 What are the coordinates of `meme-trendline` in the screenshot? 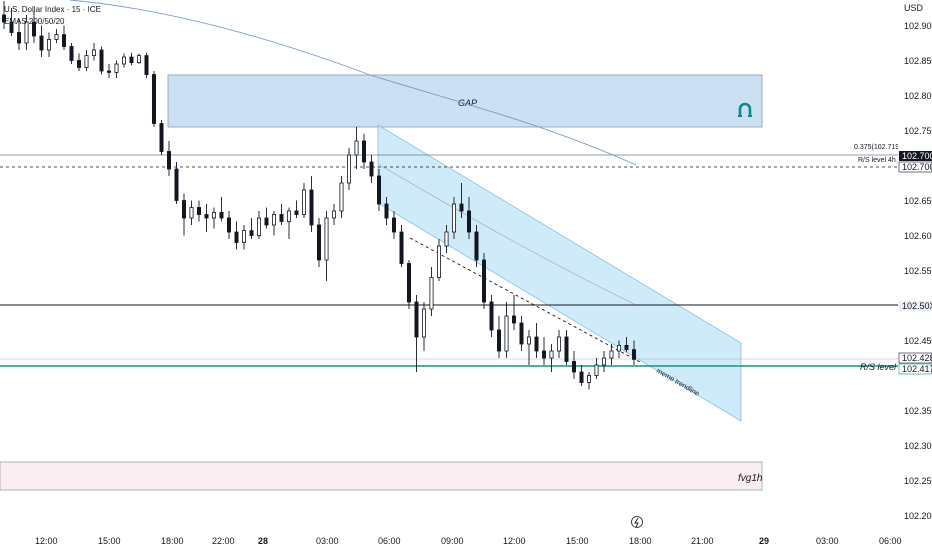 It's located at (525, 300).